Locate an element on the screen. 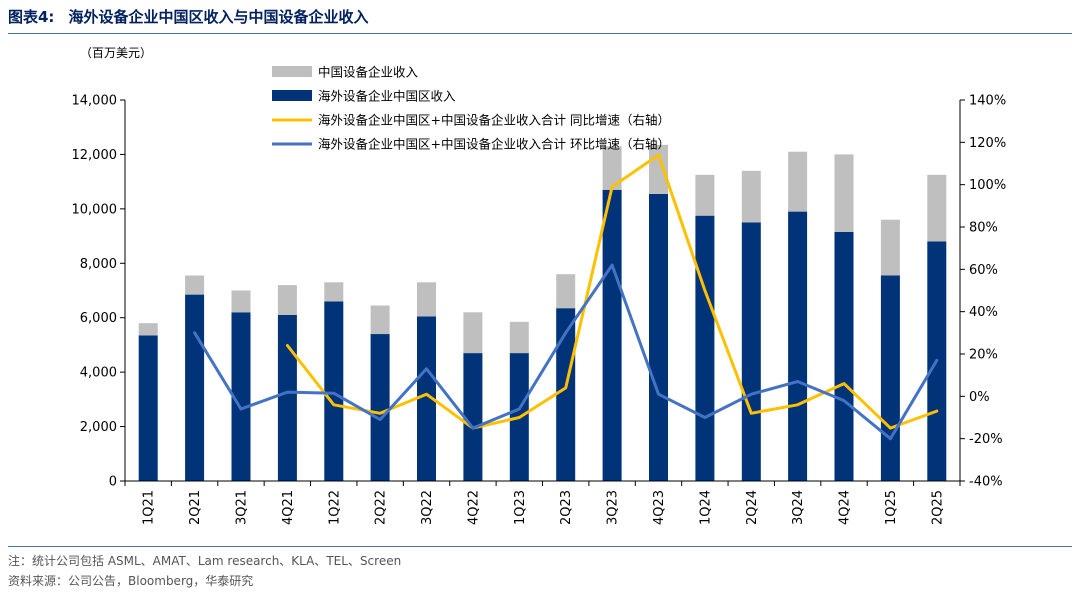 The width and height of the screenshot is (1080, 593). right-tick-label: 40% is located at coordinates (983, 312).